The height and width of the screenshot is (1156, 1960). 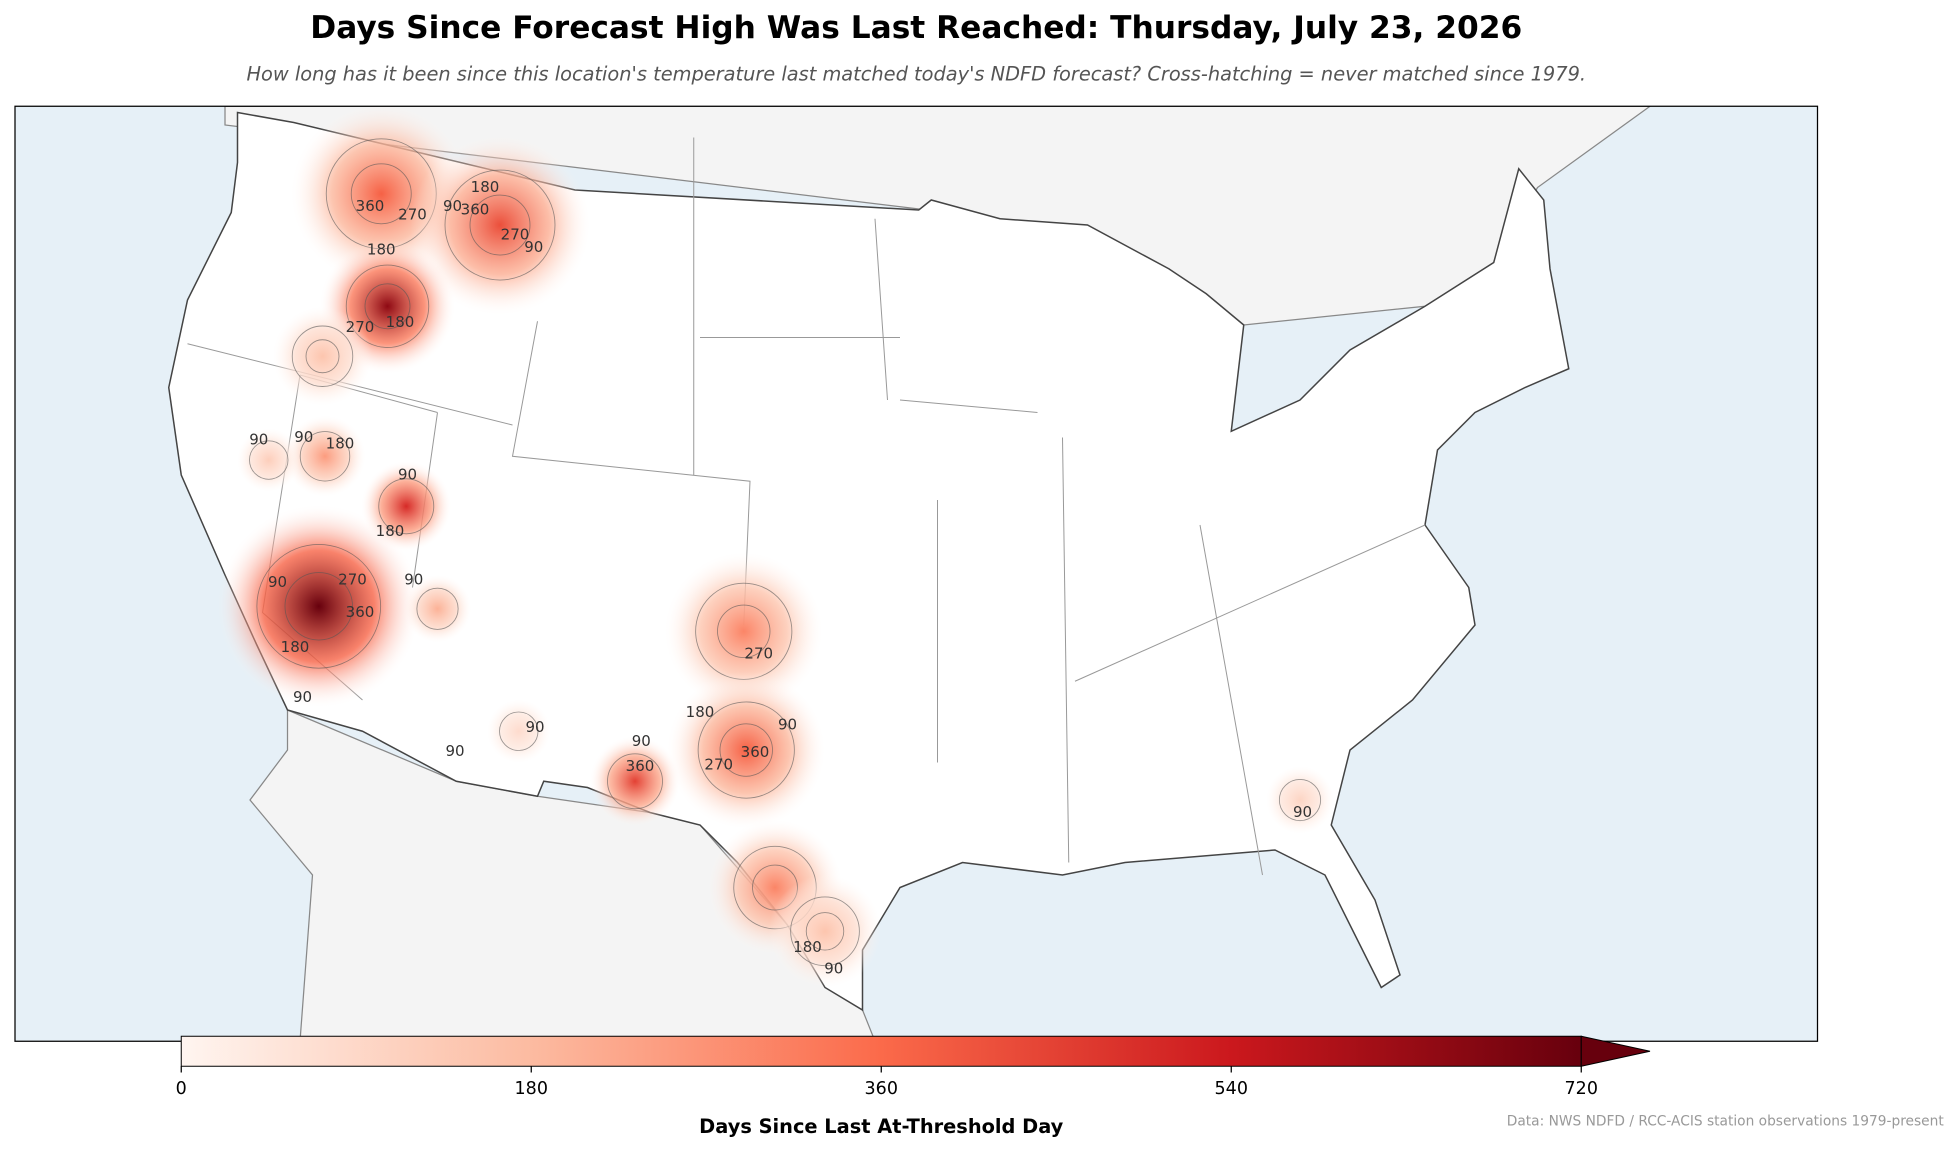 I want to click on colorbar-tick-label: 180, so click(x=531, y=1089).